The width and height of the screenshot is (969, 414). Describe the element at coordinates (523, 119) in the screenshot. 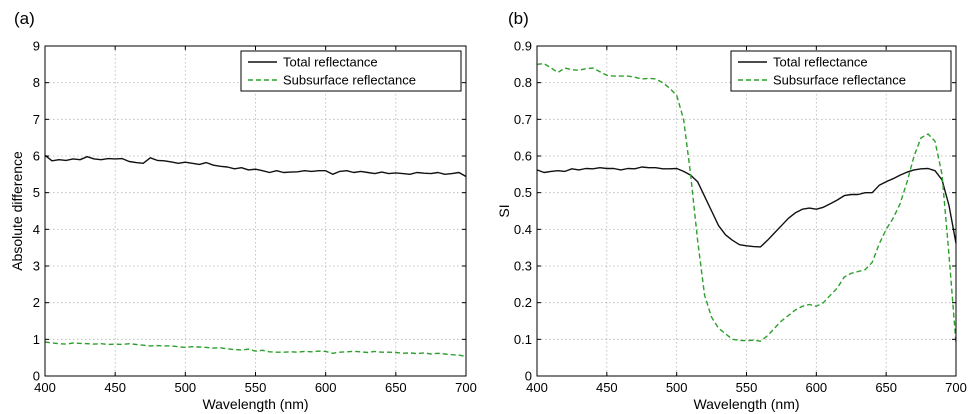

I see `panel-b-y-tick-label: 0.7` at that location.